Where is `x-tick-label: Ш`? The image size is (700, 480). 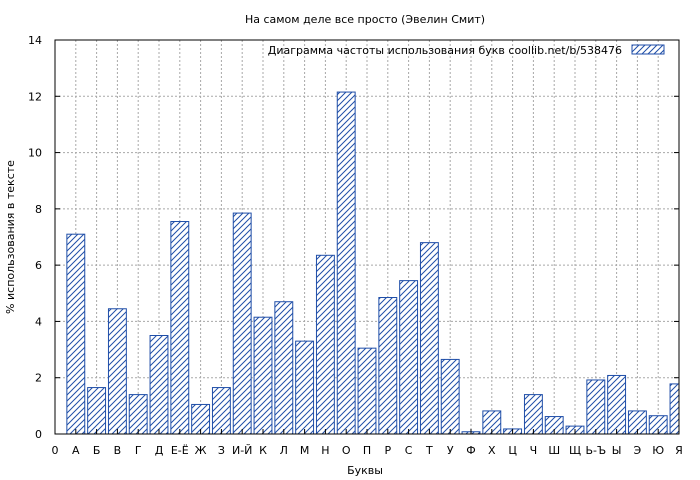 x-tick-label: Ш is located at coordinates (554, 450).